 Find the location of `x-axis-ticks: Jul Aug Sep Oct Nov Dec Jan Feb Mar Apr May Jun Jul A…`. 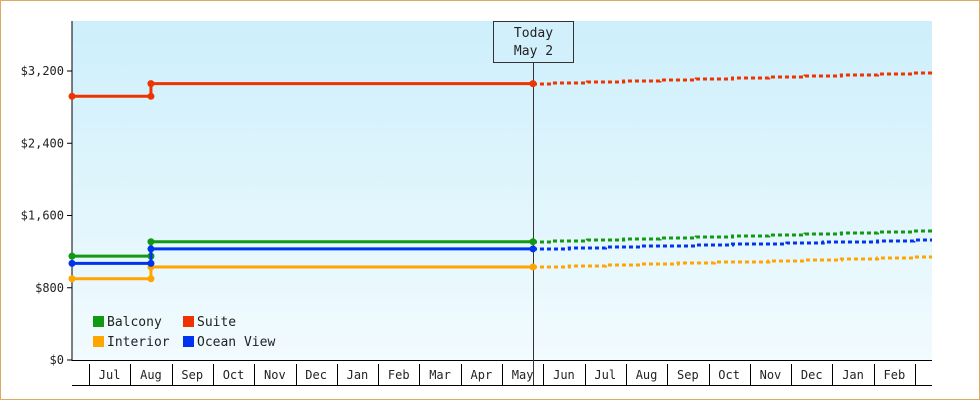

x-axis-ticks: Jul Aug Sep Oct Nov Dec Jan Feb Mar Apr May Jun Jul A… is located at coordinates (502, 375).